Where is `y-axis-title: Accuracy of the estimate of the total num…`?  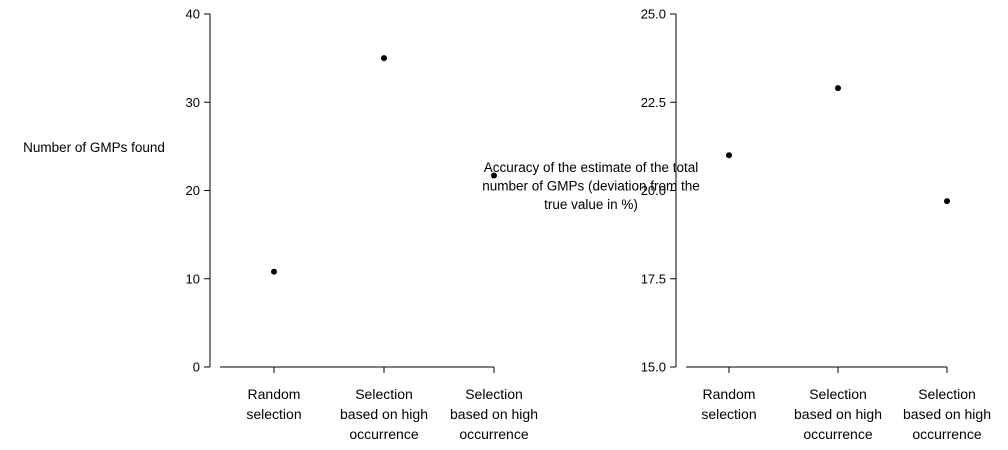 y-axis-title: Accuracy of the estimate of the total num… is located at coordinates (591, 186).